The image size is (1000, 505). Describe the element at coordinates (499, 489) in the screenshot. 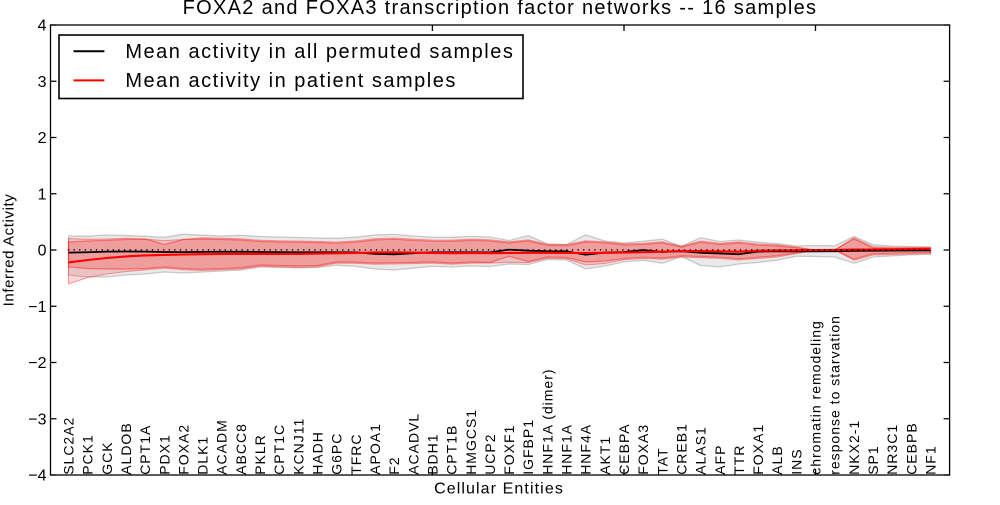

I see `svg-text: Cellular Entities` at that location.